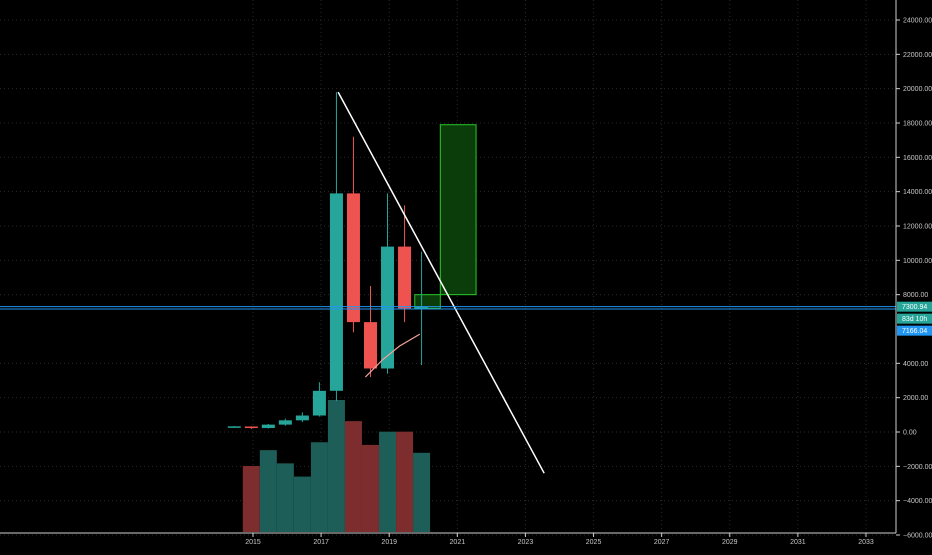 The width and height of the screenshot is (932, 555). I want to click on y-tick-label: −4000.00, so click(917, 501).